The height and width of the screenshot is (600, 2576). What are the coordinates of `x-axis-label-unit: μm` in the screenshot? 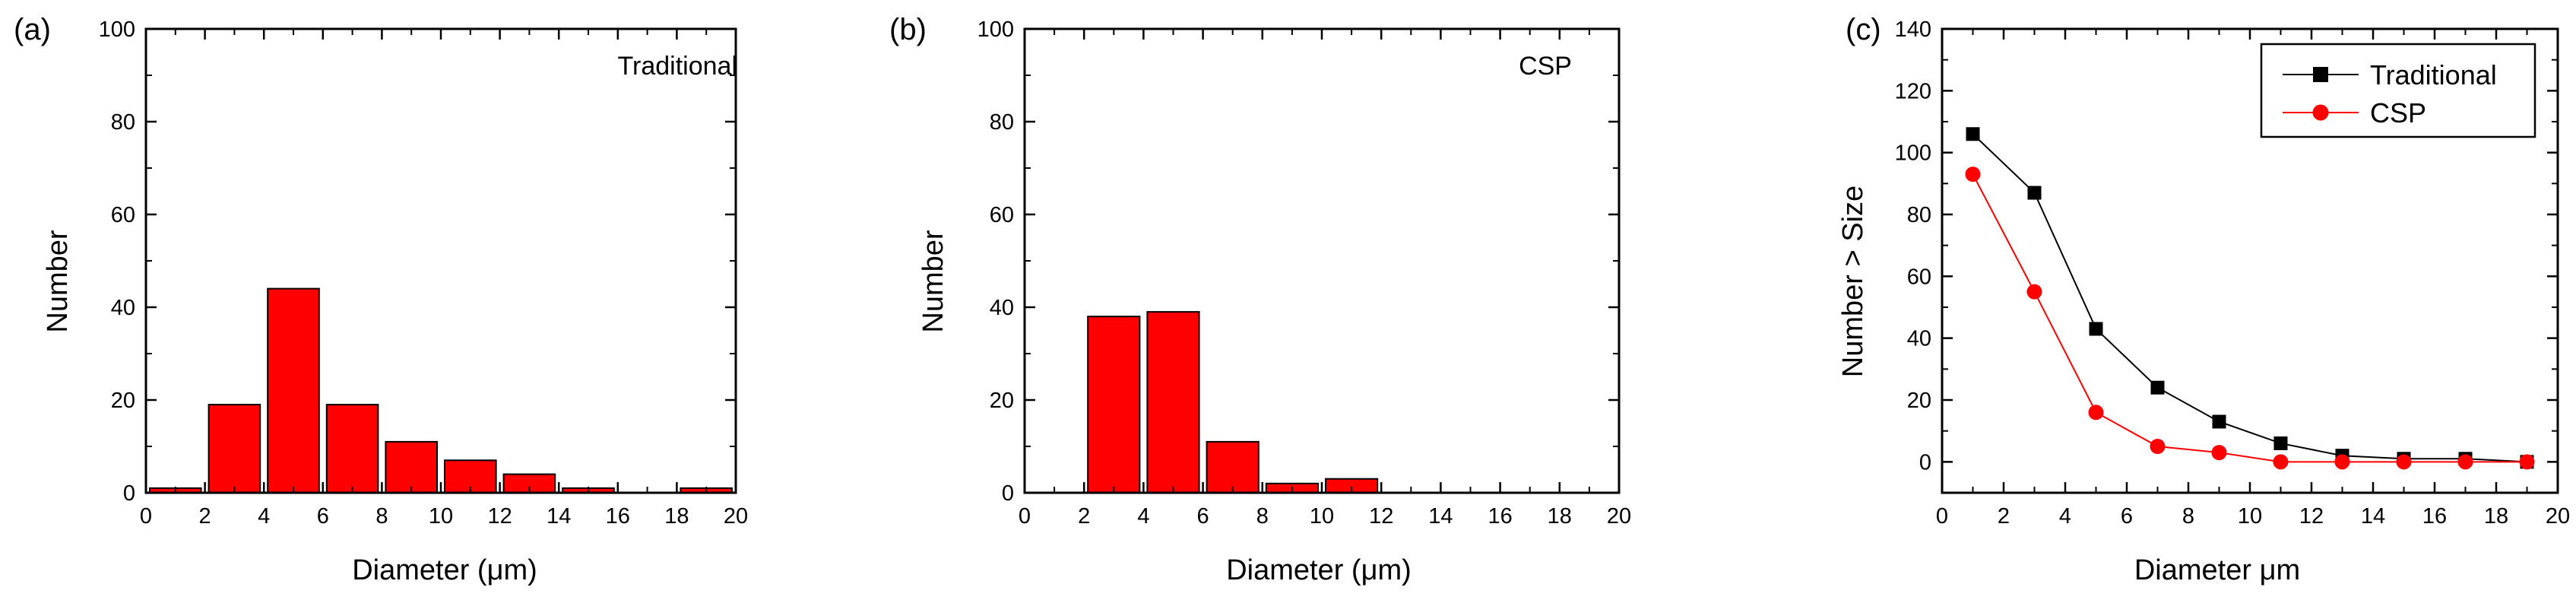 It's located at (2280, 570).